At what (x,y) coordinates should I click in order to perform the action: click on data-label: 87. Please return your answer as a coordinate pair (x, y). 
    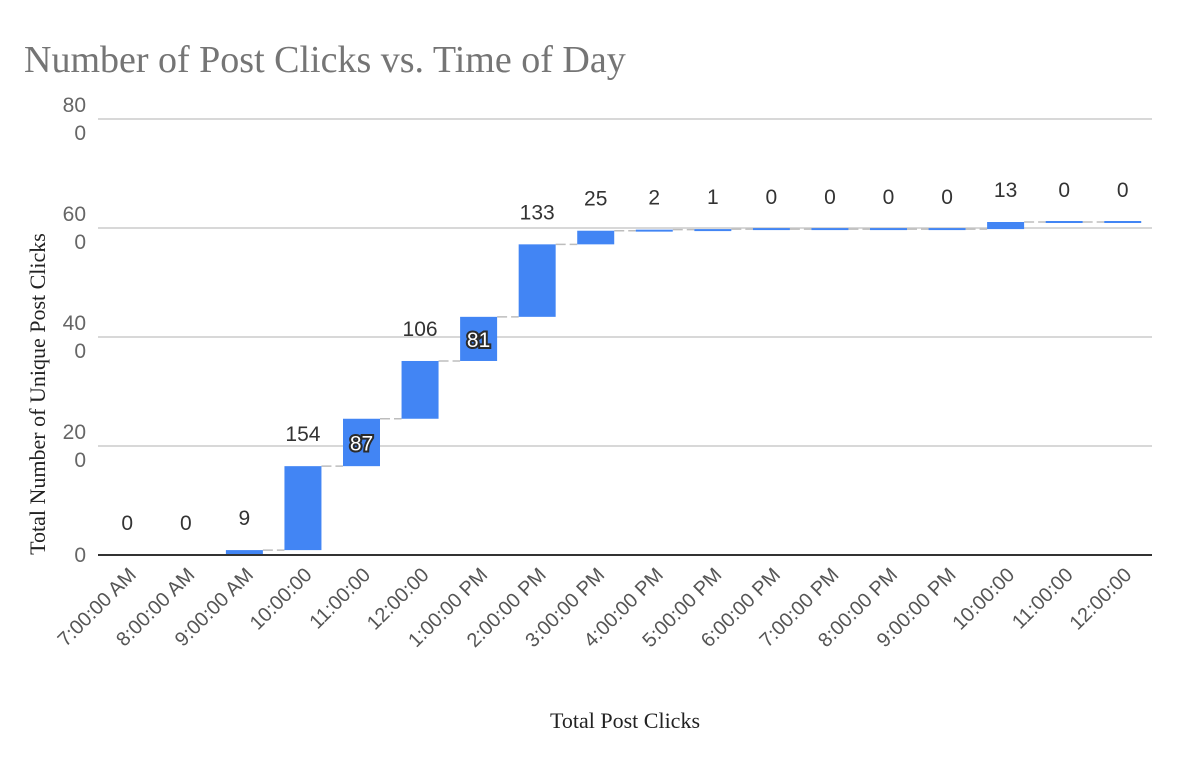
    Looking at the image, I should click on (361, 443).